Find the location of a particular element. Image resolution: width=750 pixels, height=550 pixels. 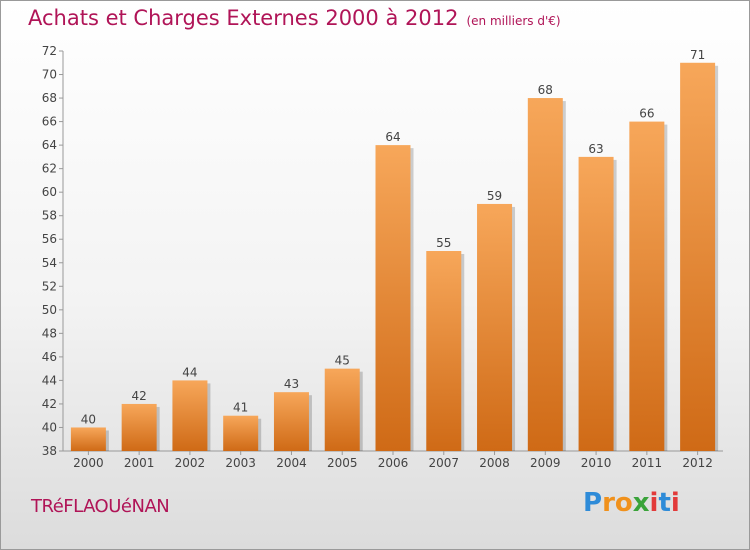

chart-unit: (en milliers d'€) is located at coordinates (513, 21).